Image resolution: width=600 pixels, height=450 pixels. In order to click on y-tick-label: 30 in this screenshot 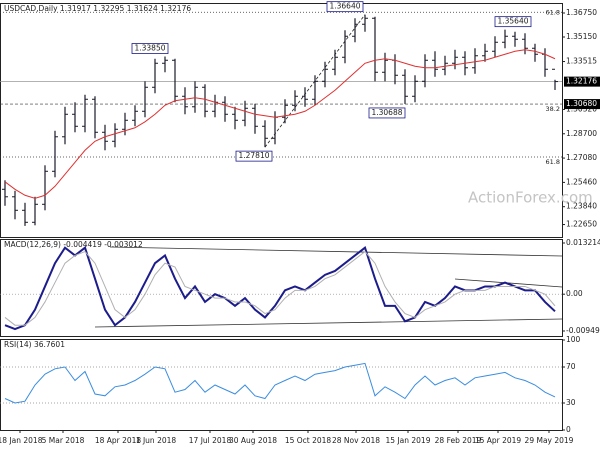, I will do `click(571, 402)`.